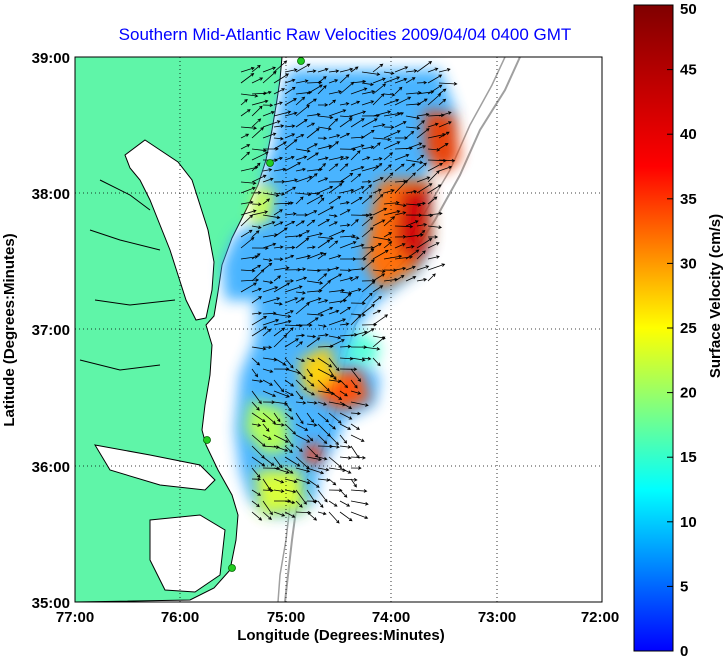  I want to click on x-tick-label: 73:00, so click(497, 617).